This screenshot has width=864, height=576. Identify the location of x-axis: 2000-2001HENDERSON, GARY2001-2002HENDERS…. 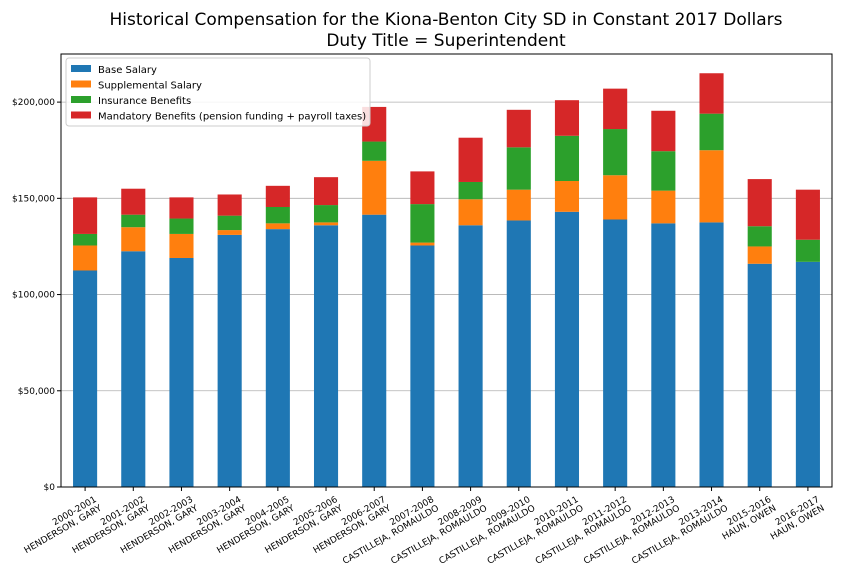
(424, 527).